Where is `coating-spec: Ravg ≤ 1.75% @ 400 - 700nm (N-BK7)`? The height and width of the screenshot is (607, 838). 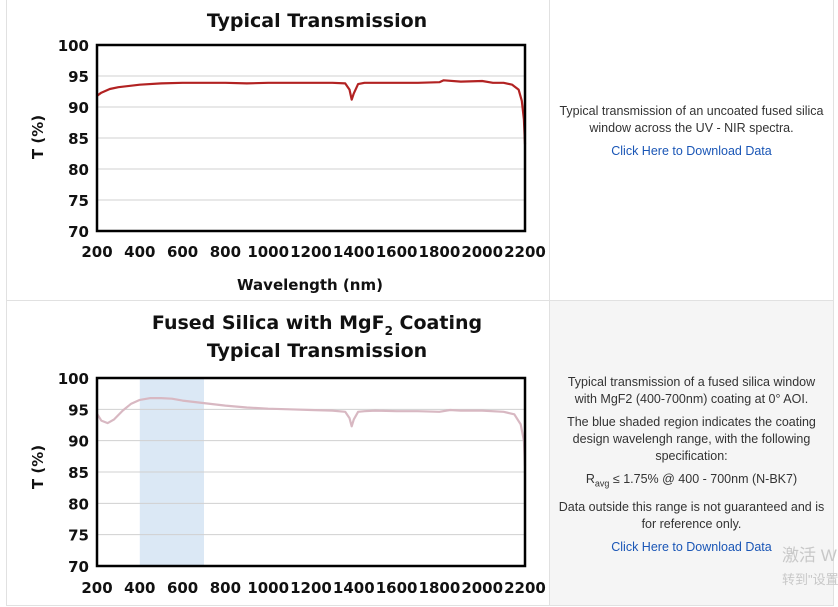 coating-spec: Ravg ≤ 1.75% @ 400 - 700nm (N-BK7) is located at coordinates (691, 480).